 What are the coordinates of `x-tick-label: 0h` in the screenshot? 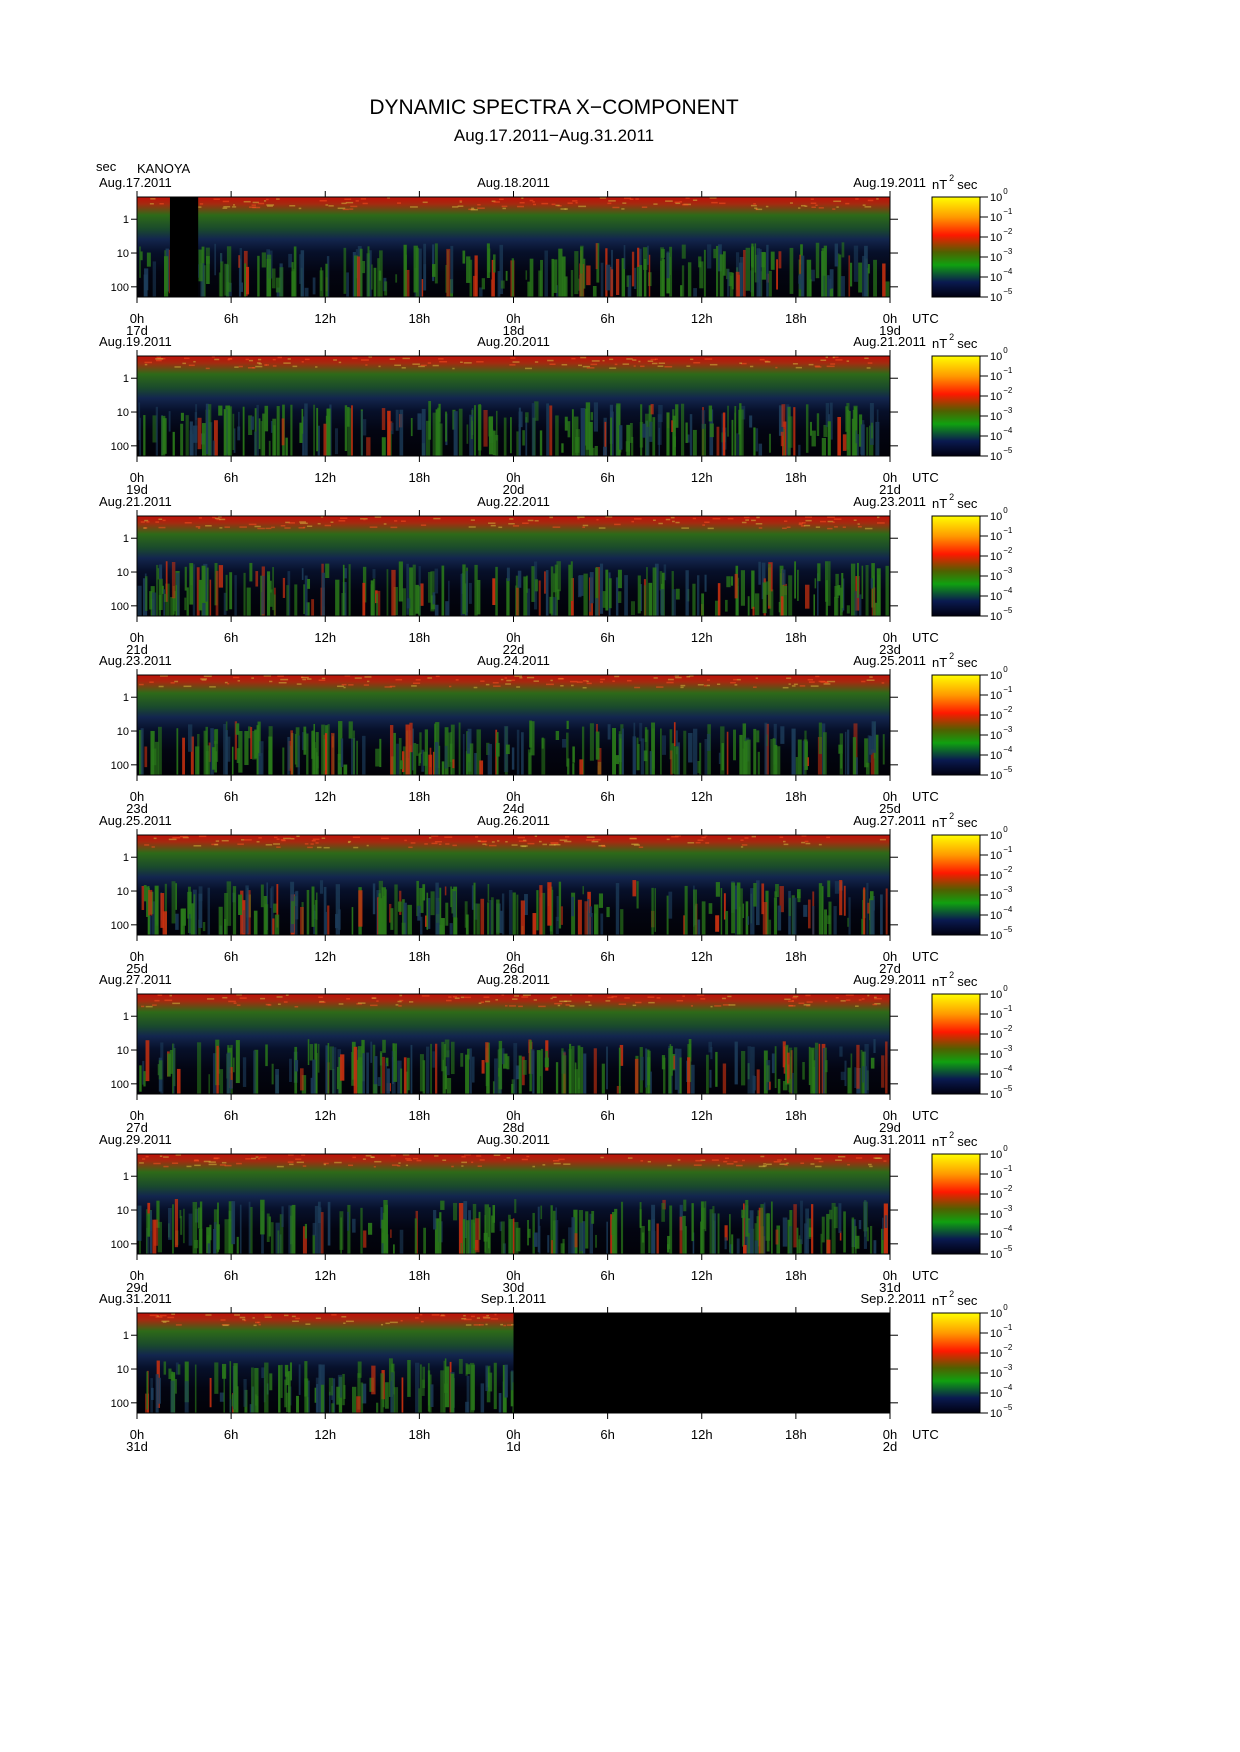 It's located at (890, 1115).